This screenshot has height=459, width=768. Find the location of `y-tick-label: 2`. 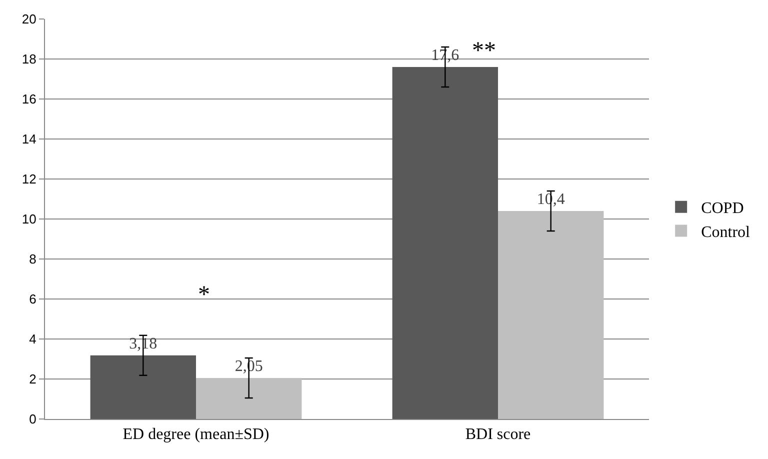

y-tick-label: 2 is located at coordinates (32, 379).